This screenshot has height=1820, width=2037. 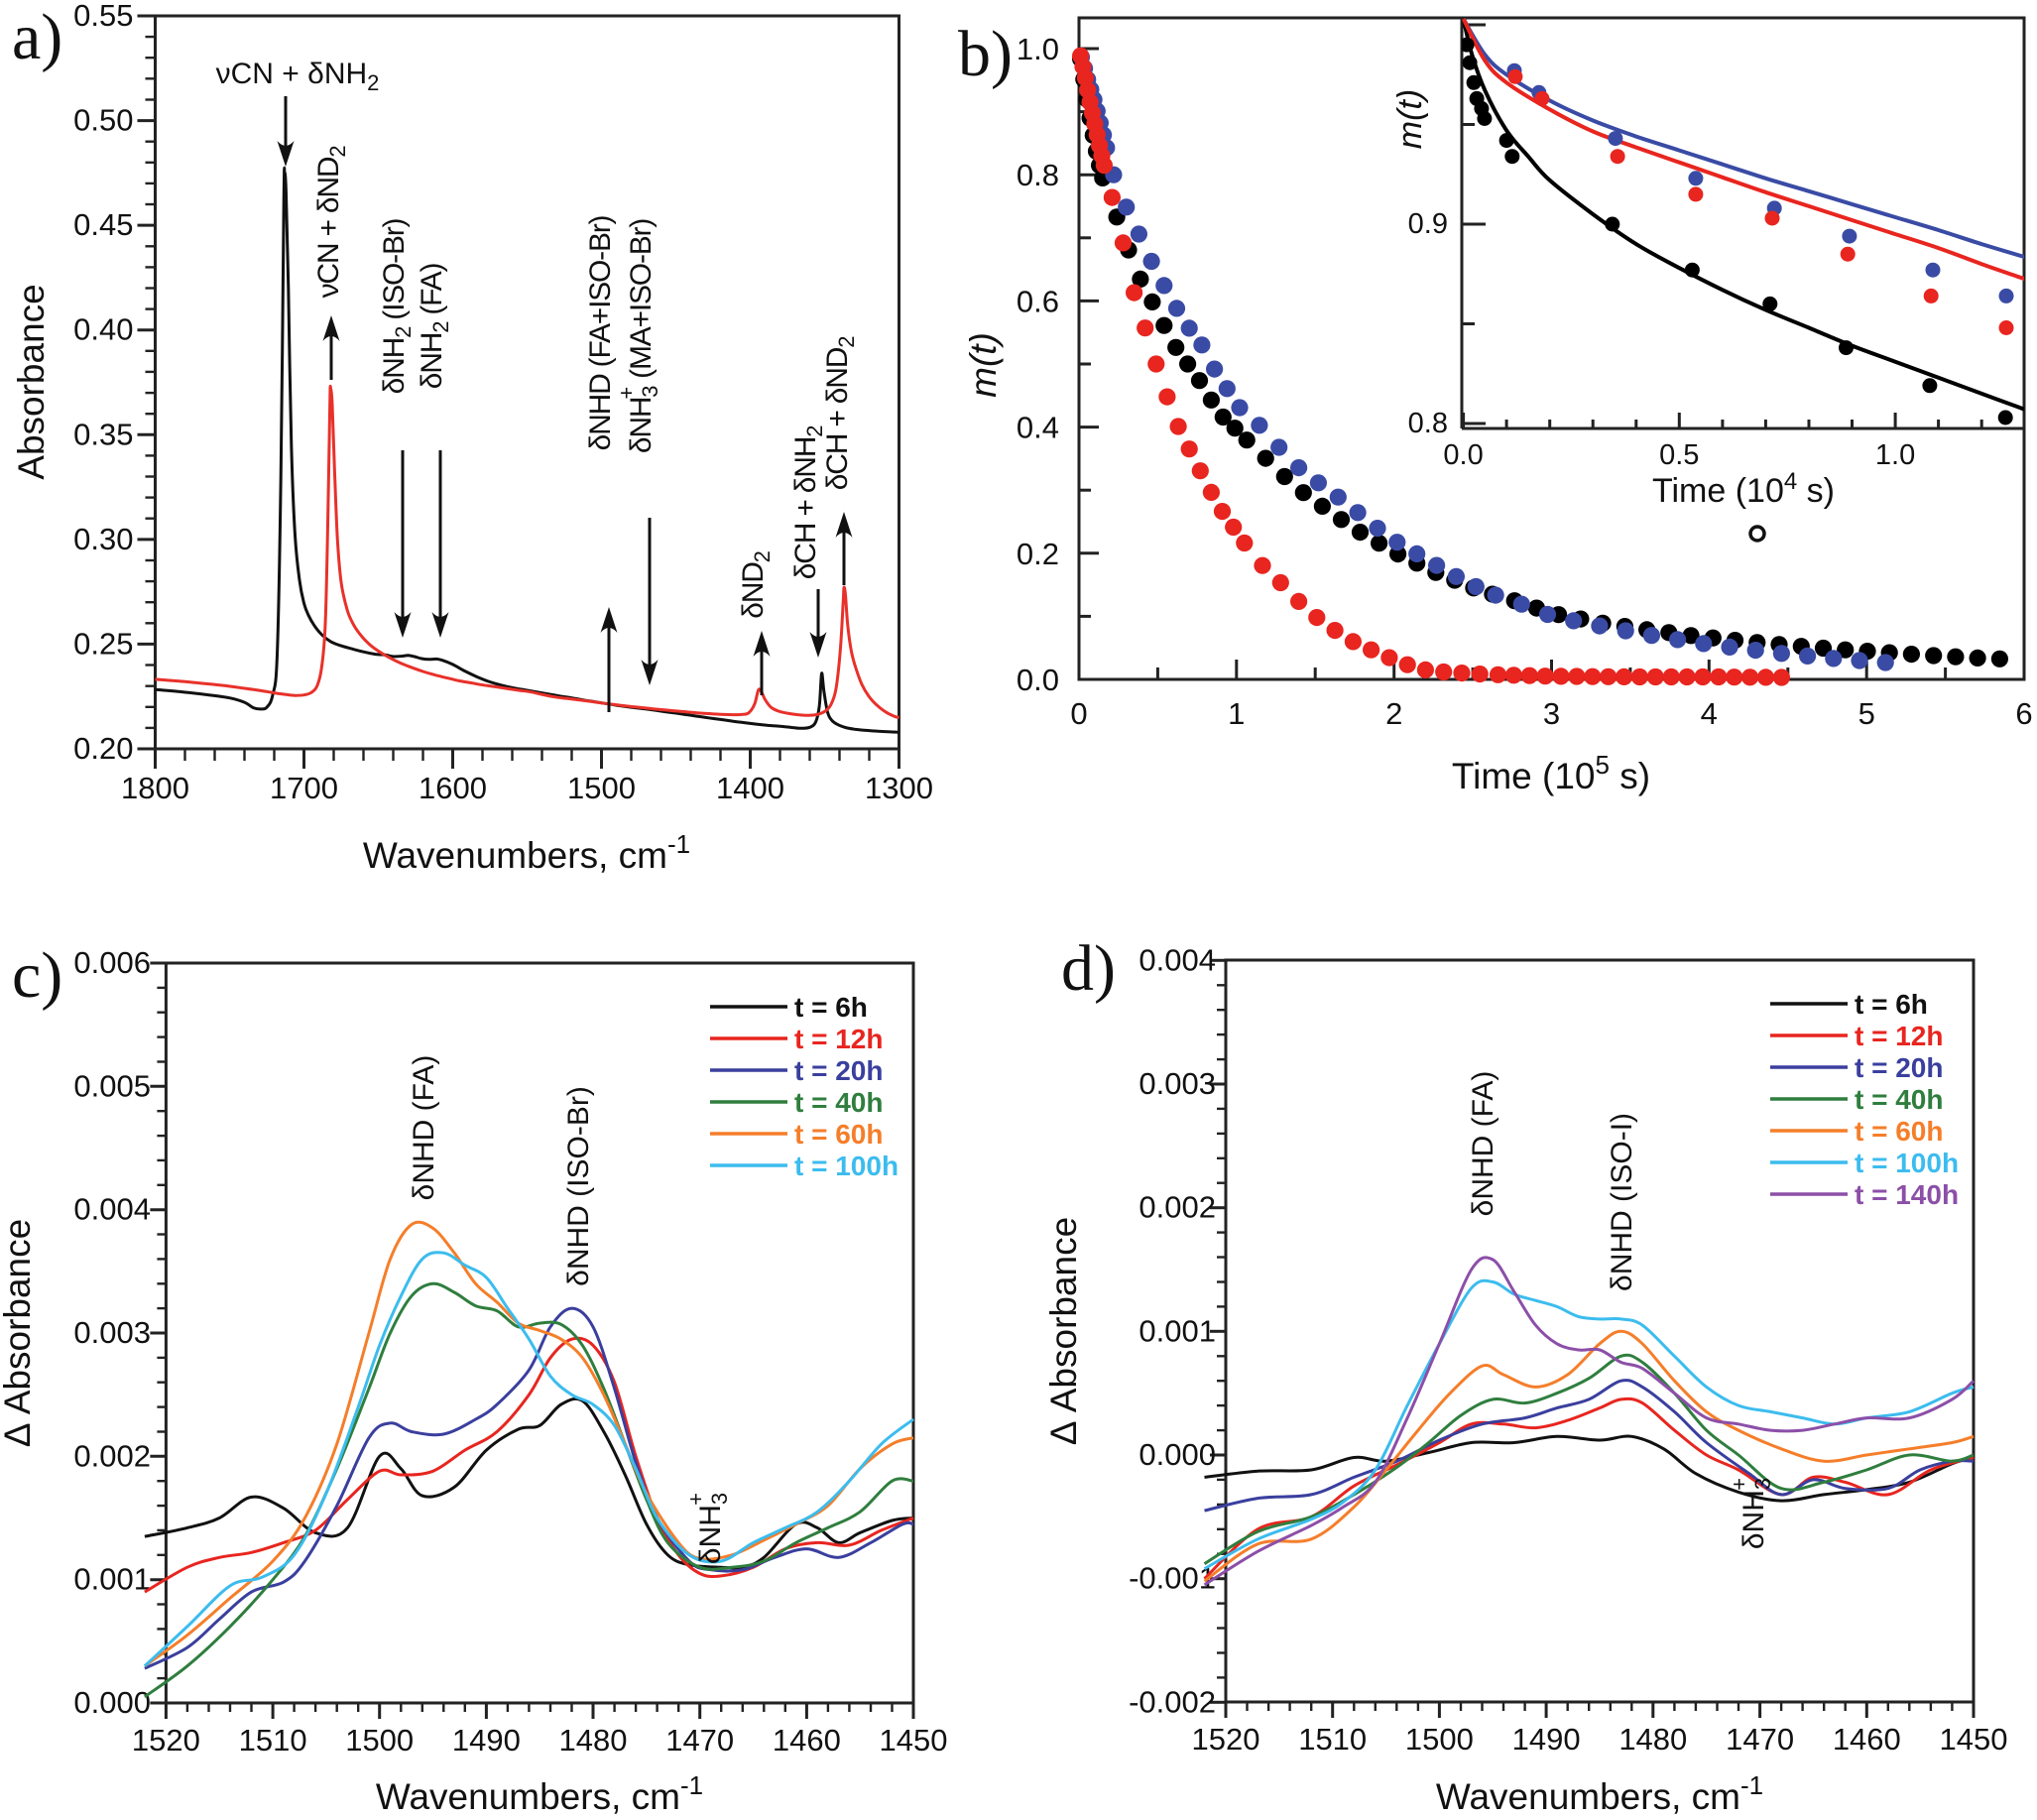 What do you see at coordinates (578, 1186) in the screenshot?
I see `svg-text: δNHD (ISO-Br)` at bounding box center [578, 1186].